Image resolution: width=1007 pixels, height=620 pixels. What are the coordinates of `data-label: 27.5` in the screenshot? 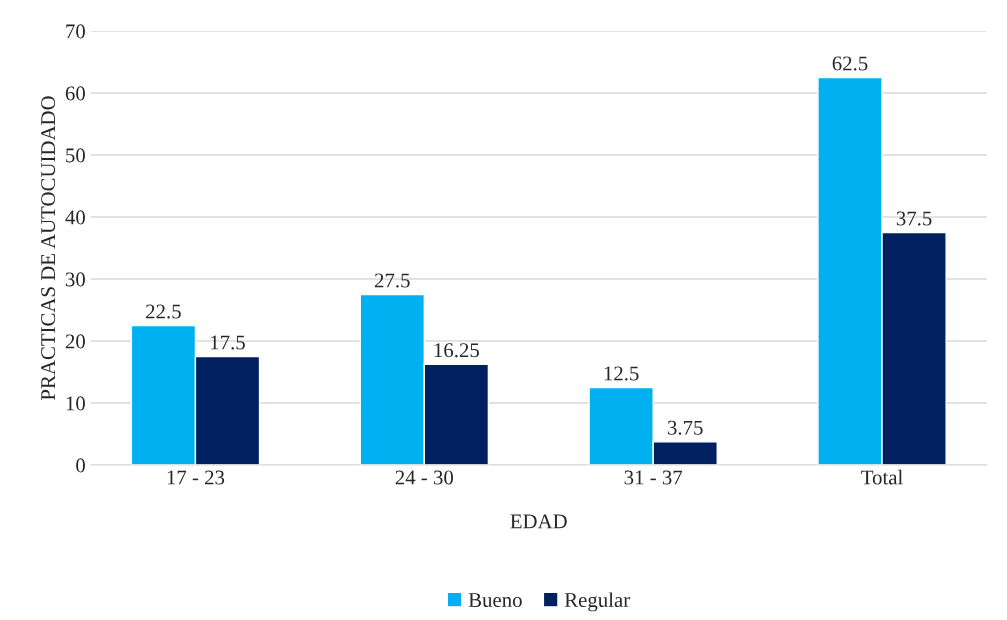 It's located at (392, 280).